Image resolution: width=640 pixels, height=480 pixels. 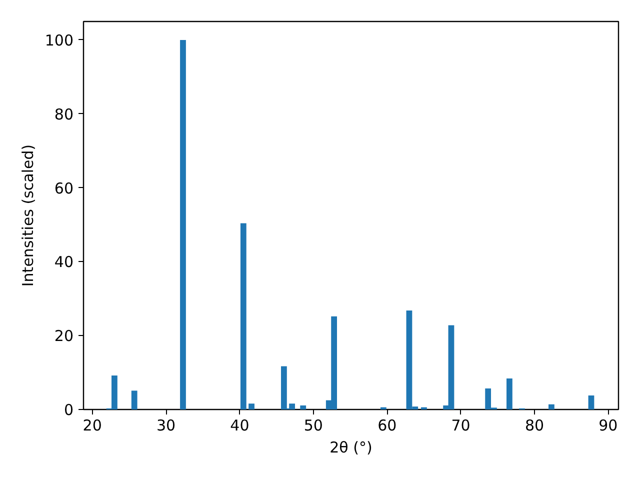 I want to click on x-tick-label: 80, so click(x=534, y=425).